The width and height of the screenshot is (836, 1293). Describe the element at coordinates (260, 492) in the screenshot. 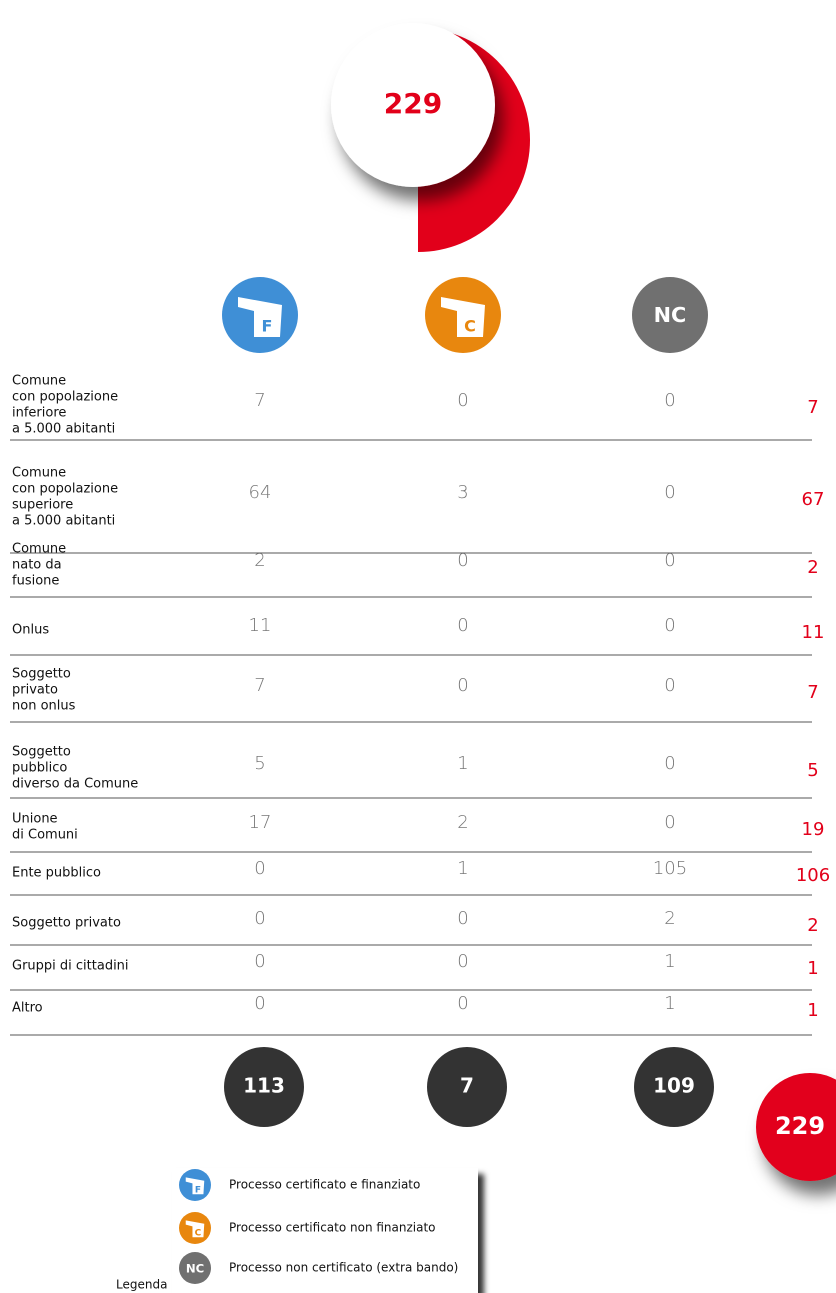

I see `cell-value: 64` at that location.